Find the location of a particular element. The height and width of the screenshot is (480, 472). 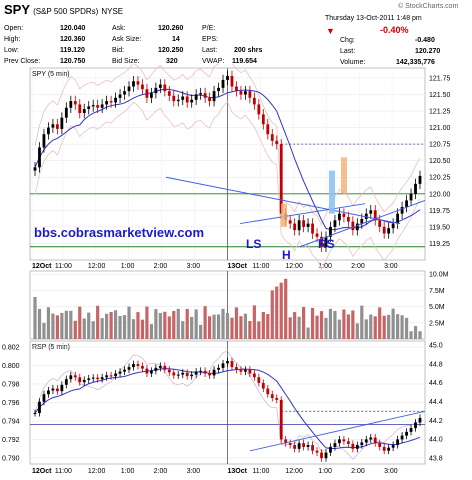

rsp-right-tick: 44.8 is located at coordinates (436, 364).